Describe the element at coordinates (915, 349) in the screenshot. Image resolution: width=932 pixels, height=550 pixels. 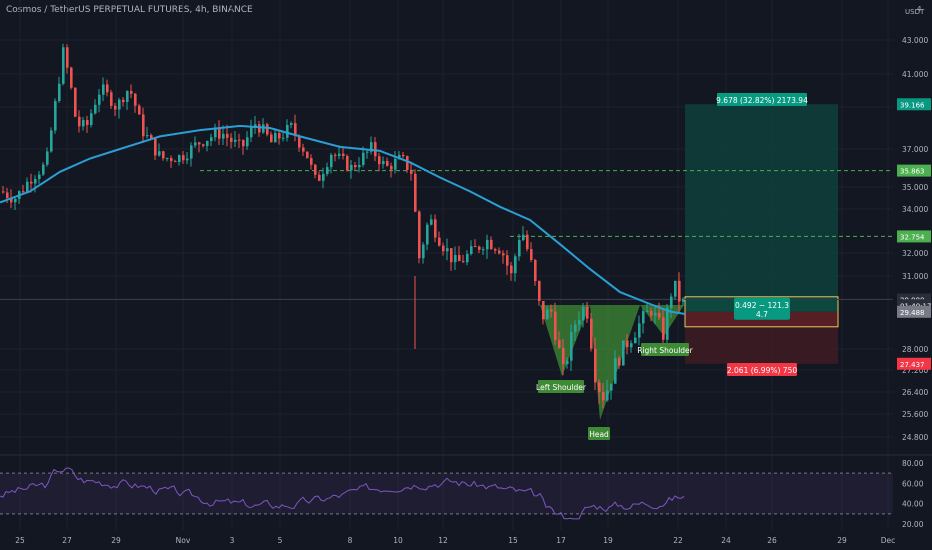
I see `price-tick-label: 28.000` at that location.